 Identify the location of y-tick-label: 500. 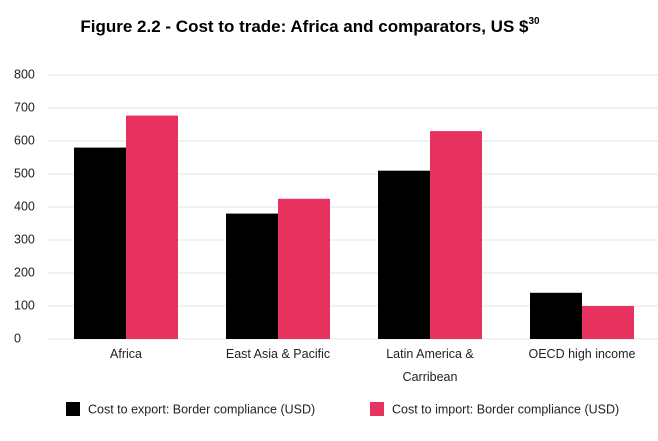
(24, 173).